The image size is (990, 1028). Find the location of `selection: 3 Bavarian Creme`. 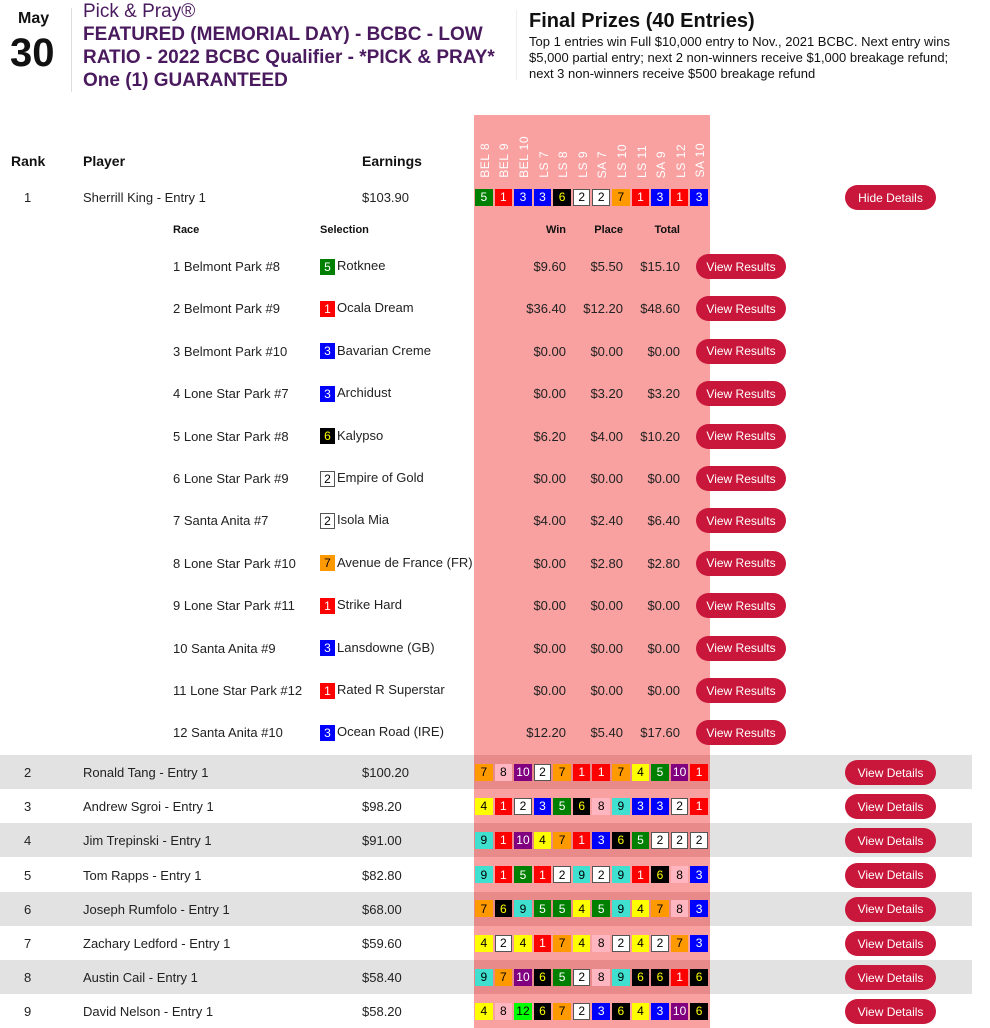

selection: 3 Bavarian Creme is located at coordinates (375, 351).